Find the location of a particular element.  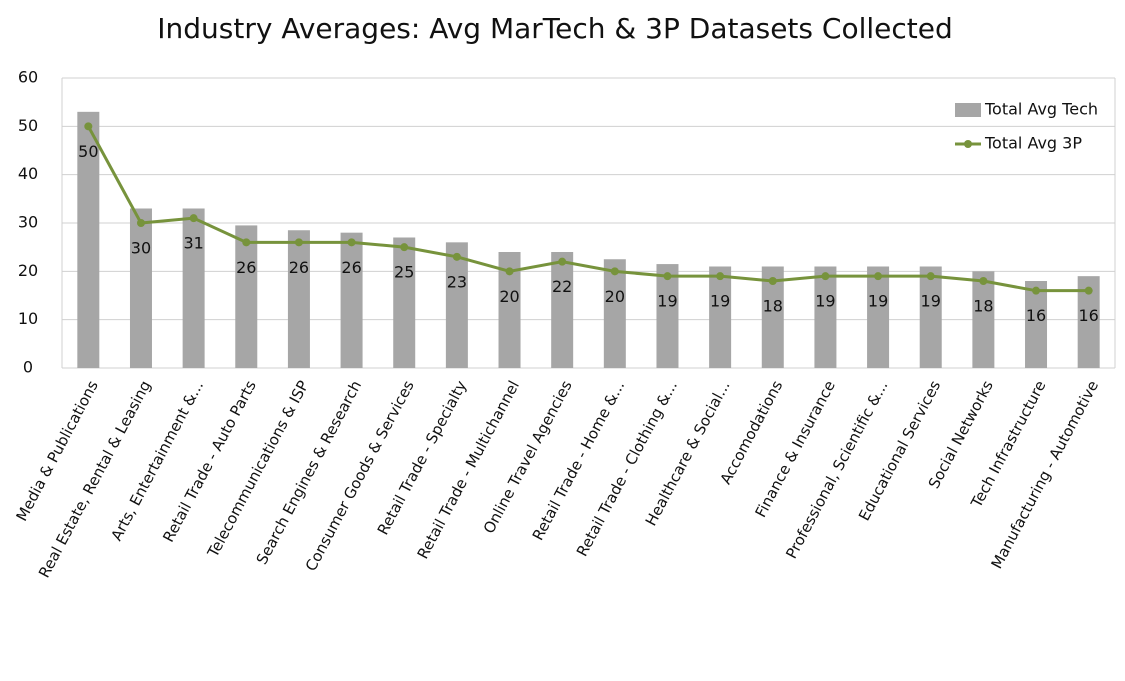

y-tick-label: 50 is located at coordinates (28, 125).